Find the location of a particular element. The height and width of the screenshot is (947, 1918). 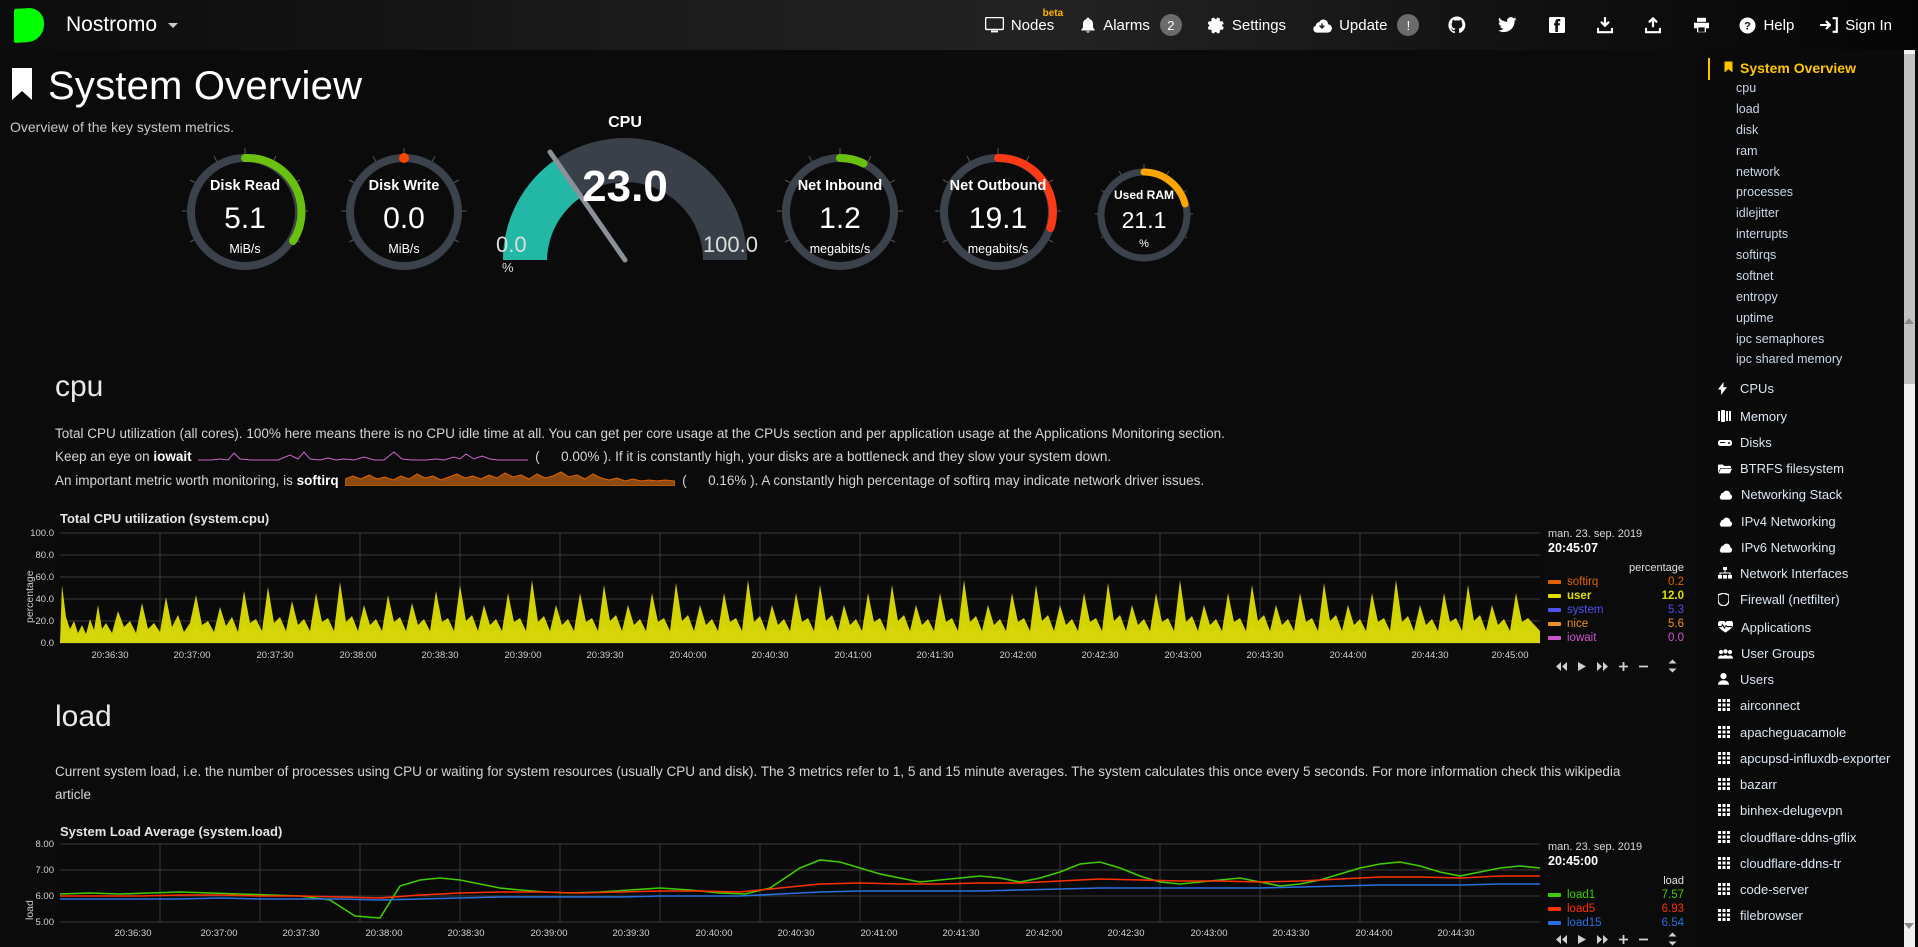

sidebar-item-apacheguacamole: apacheguacamole is located at coordinates (1818, 733).